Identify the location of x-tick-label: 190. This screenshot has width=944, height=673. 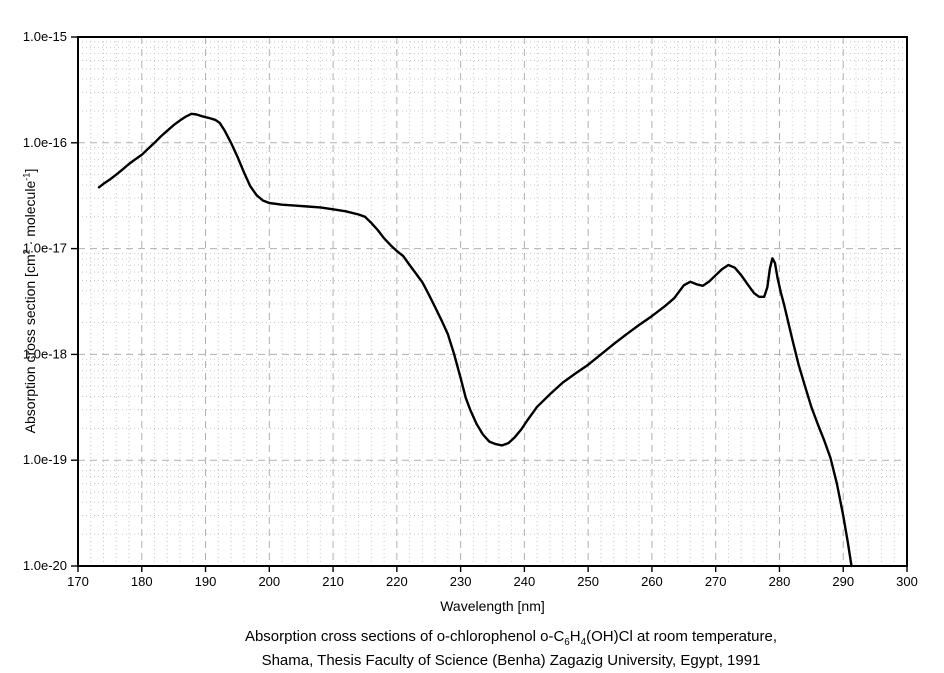
(206, 581).